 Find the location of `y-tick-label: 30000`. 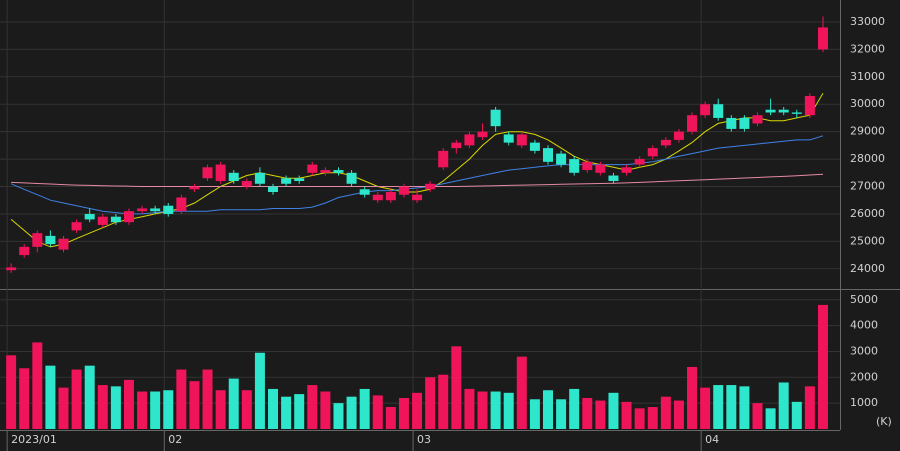

y-tick-label: 30000 is located at coordinates (867, 103).